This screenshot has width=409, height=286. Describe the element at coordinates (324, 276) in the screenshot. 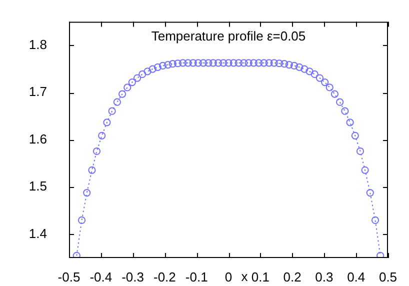

I see `x-tick-label: 0.3` at that location.